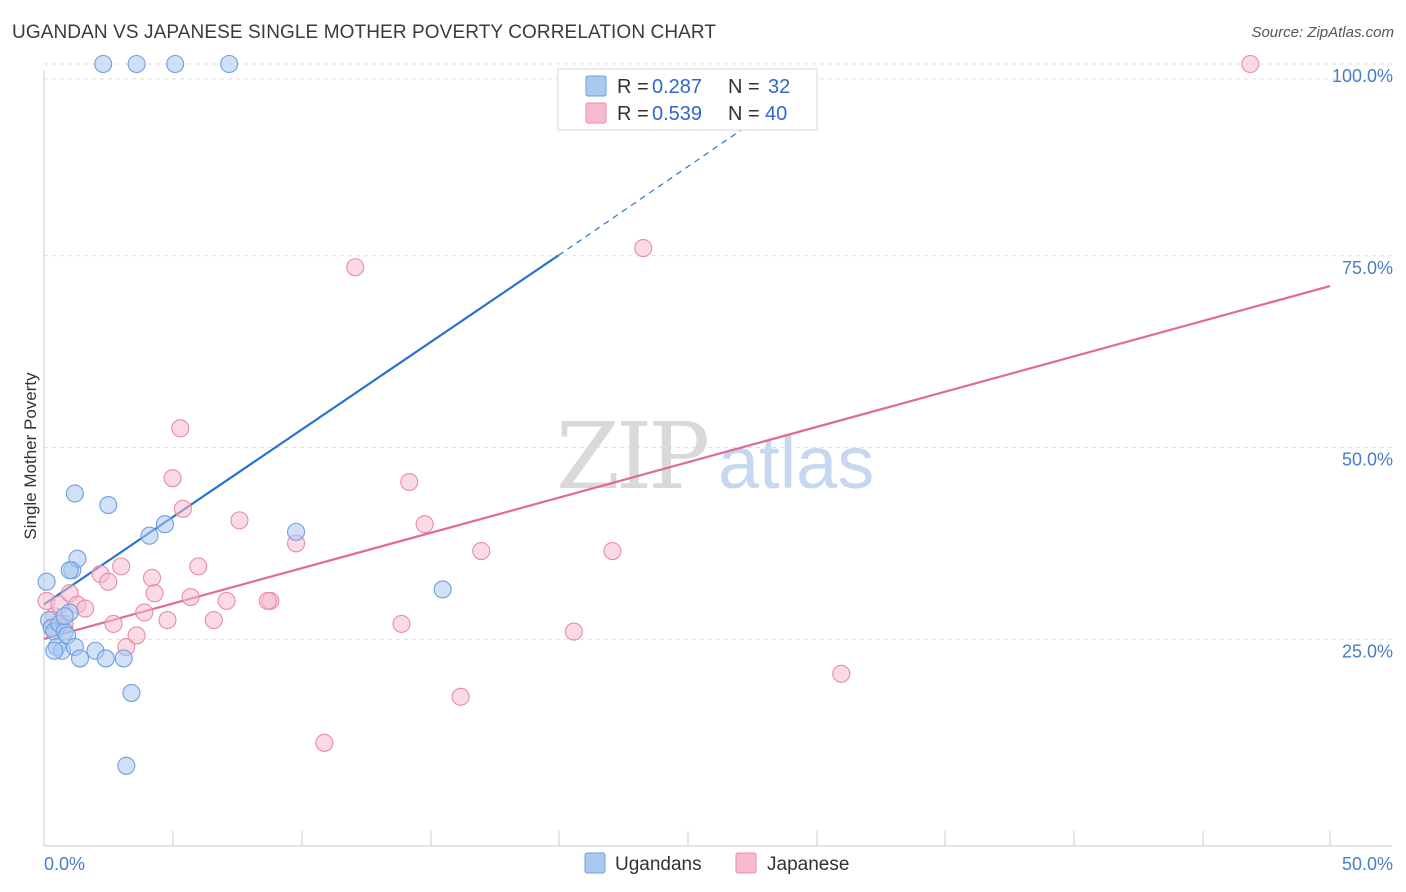 This screenshot has height=892, width=1406. I want to click on legend-n-value-ugandans: 32, so click(779, 87).